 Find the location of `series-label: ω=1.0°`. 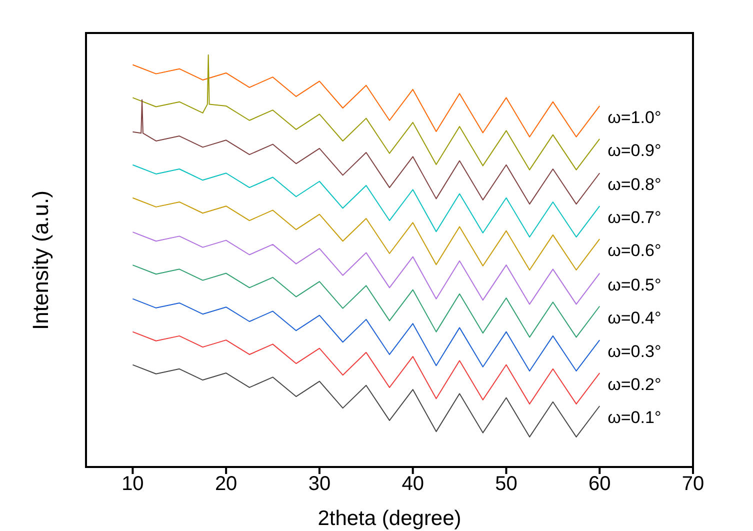

series-label: ω=1.0° is located at coordinates (635, 117).